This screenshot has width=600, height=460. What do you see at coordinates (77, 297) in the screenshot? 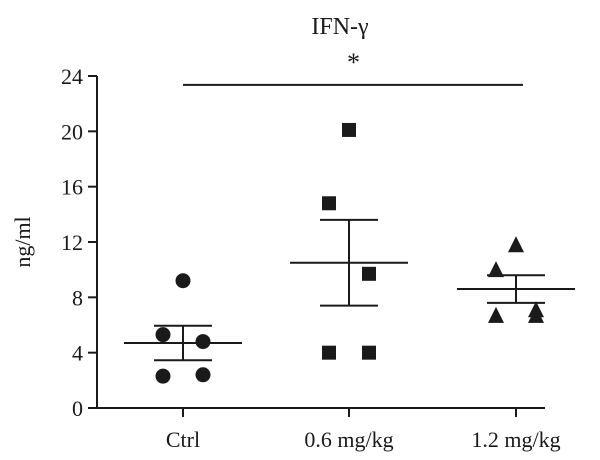
I see `y-tick-label: 8` at bounding box center [77, 297].